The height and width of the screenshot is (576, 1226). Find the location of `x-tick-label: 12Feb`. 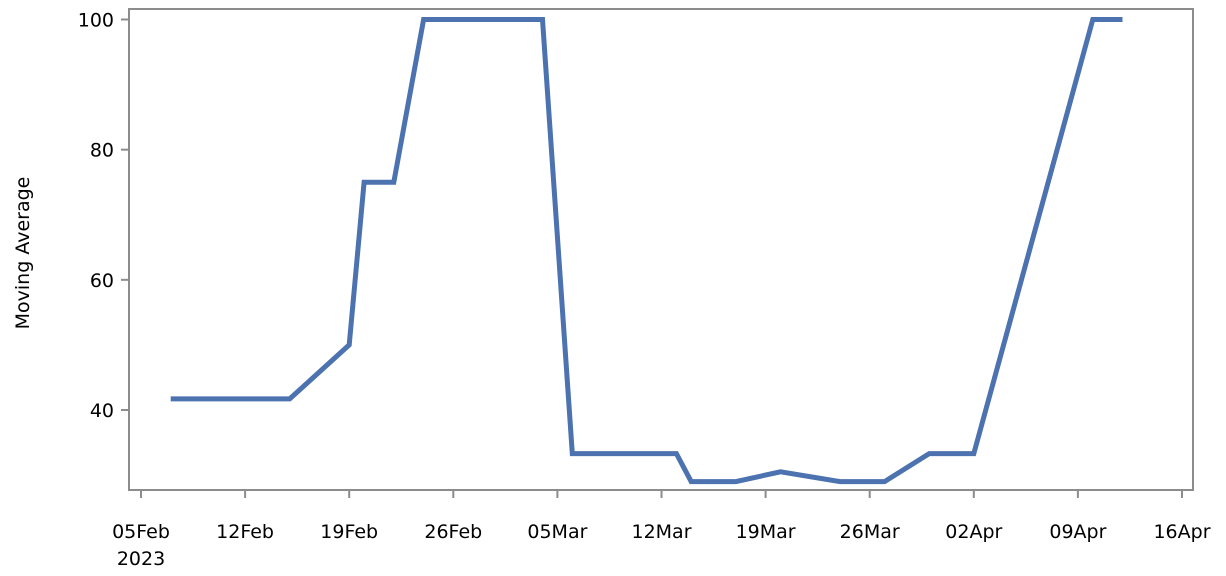

x-tick-label: 12Feb is located at coordinates (245, 532).